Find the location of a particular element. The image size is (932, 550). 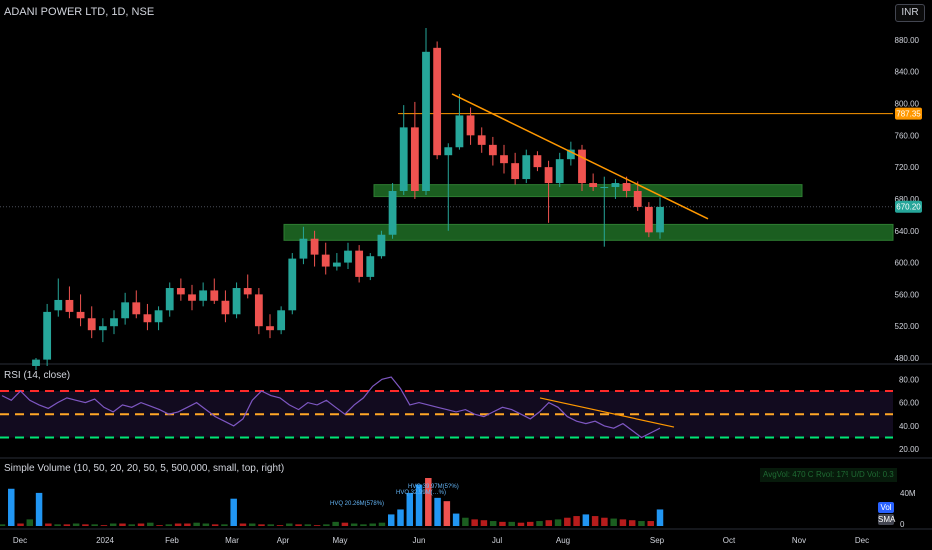

descending-trendline is located at coordinates (580, 156).